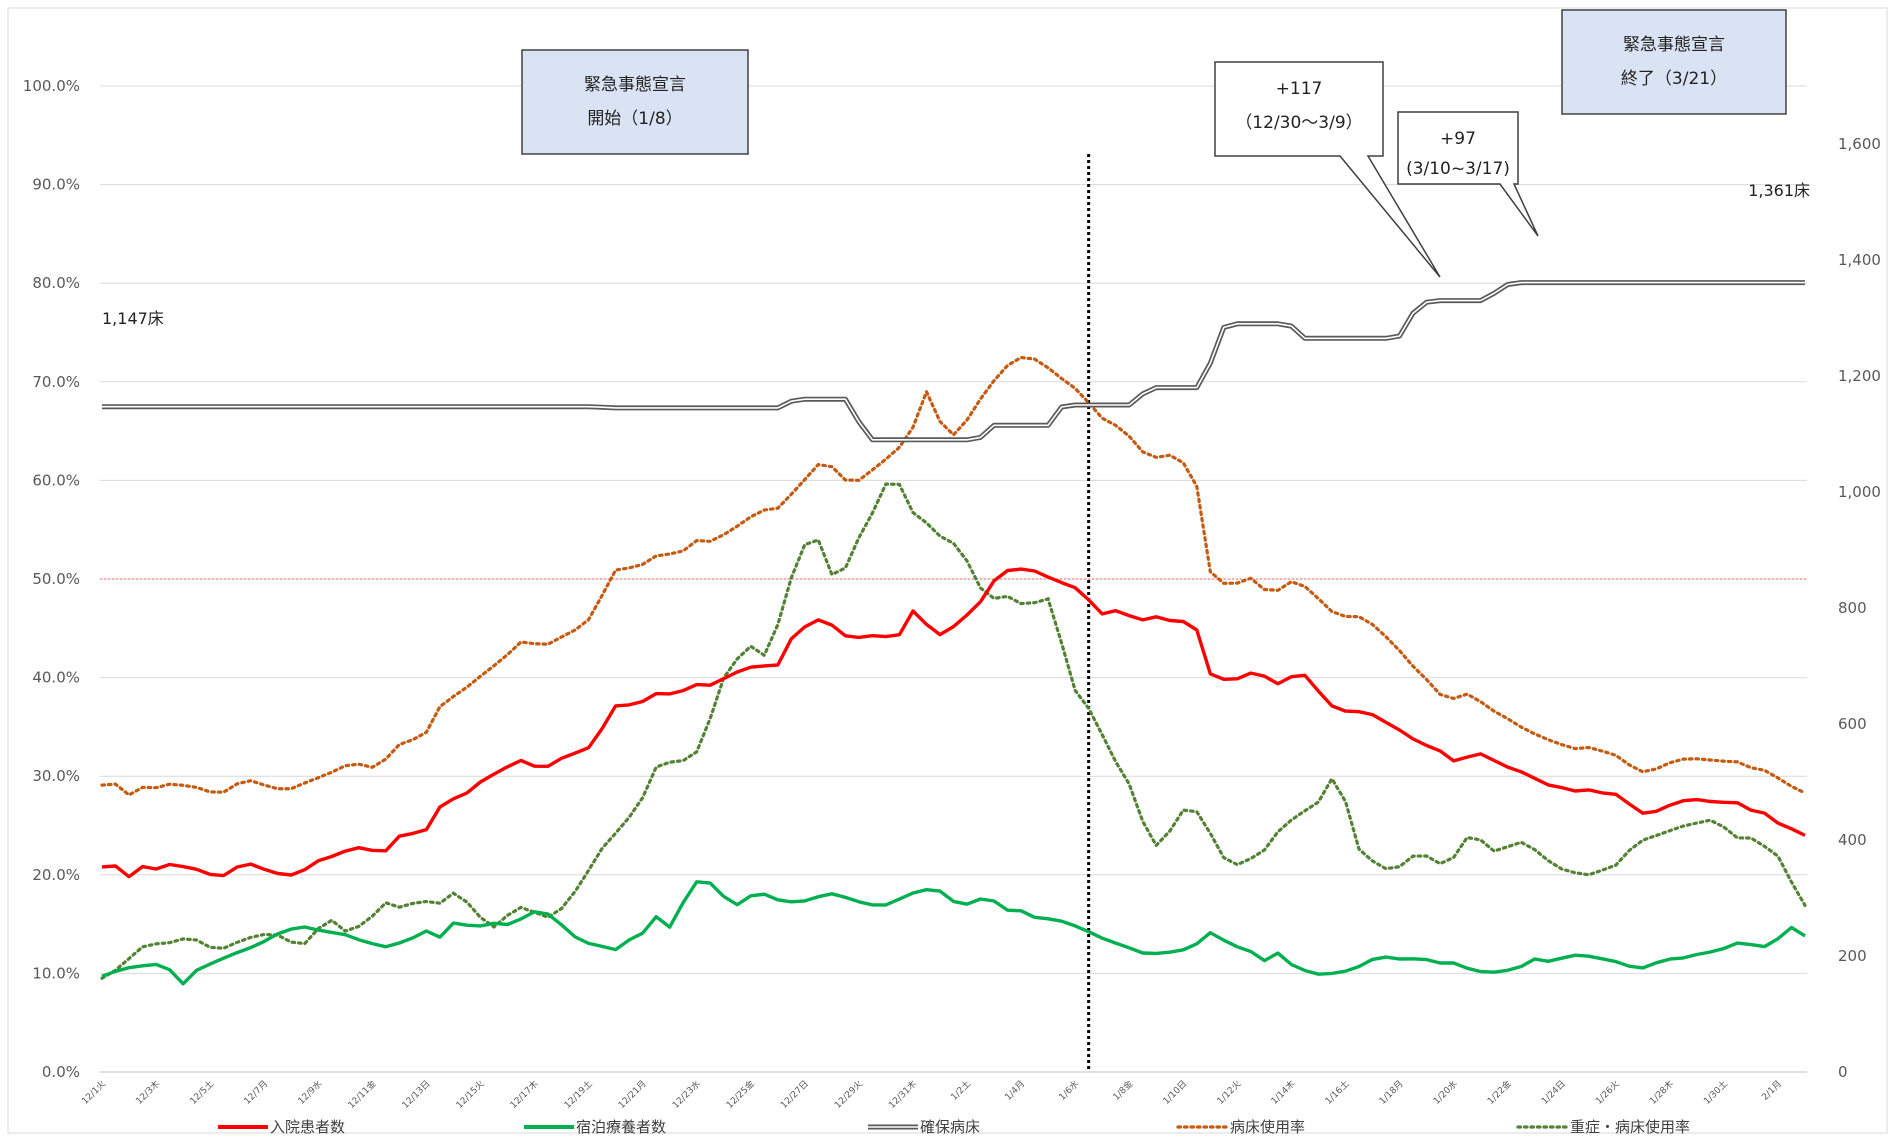 Image resolution: width=1895 pixels, height=1145 pixels. What do you see at coordinates (634, 119) in the screenshot?
I see `emergency-event-text: 開始（1/8）` at bounding box center [634, 119].